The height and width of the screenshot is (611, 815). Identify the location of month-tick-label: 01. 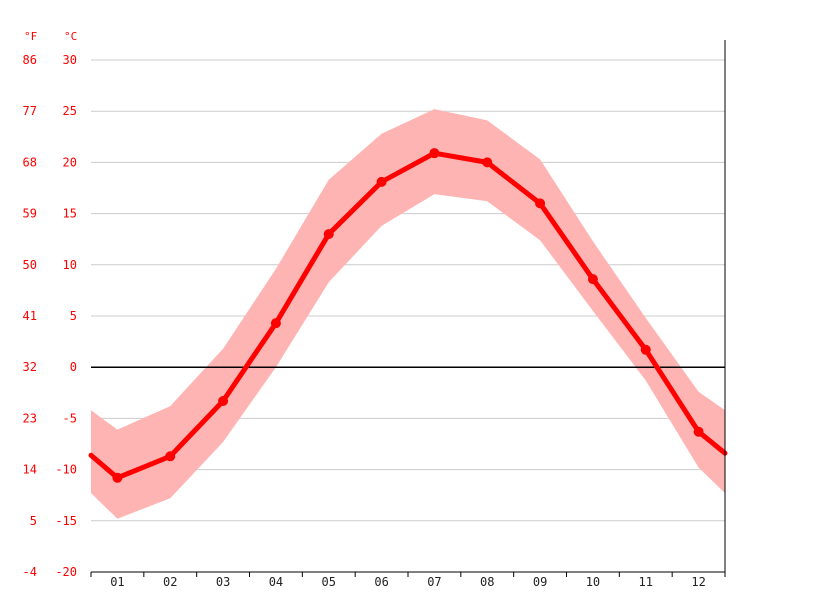
(117, 582).